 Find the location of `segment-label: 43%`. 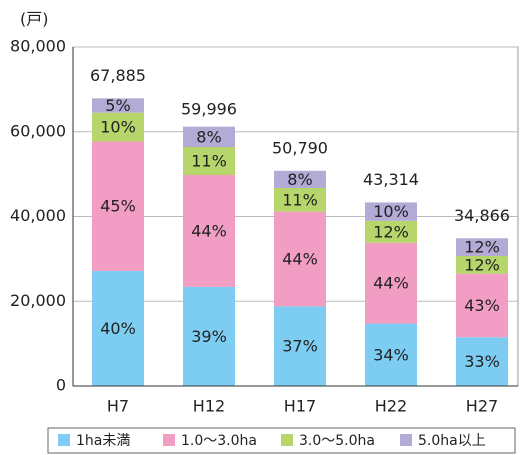

segment-label: 43% is located at coordinates (482, 305).